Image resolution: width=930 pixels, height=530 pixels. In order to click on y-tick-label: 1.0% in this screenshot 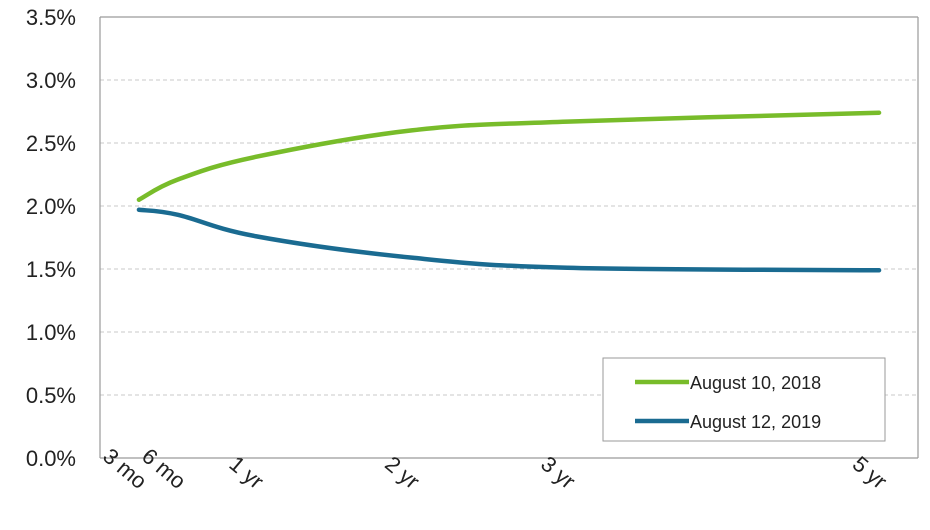, I will do `click(51, 332)`.